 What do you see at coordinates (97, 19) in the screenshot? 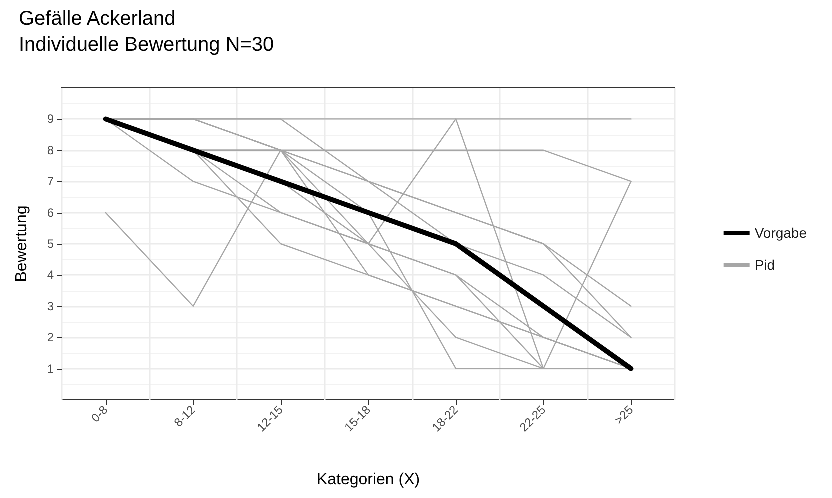
I see `chart-title: Gefälle Ackerland` at bounding box center [97, 19].